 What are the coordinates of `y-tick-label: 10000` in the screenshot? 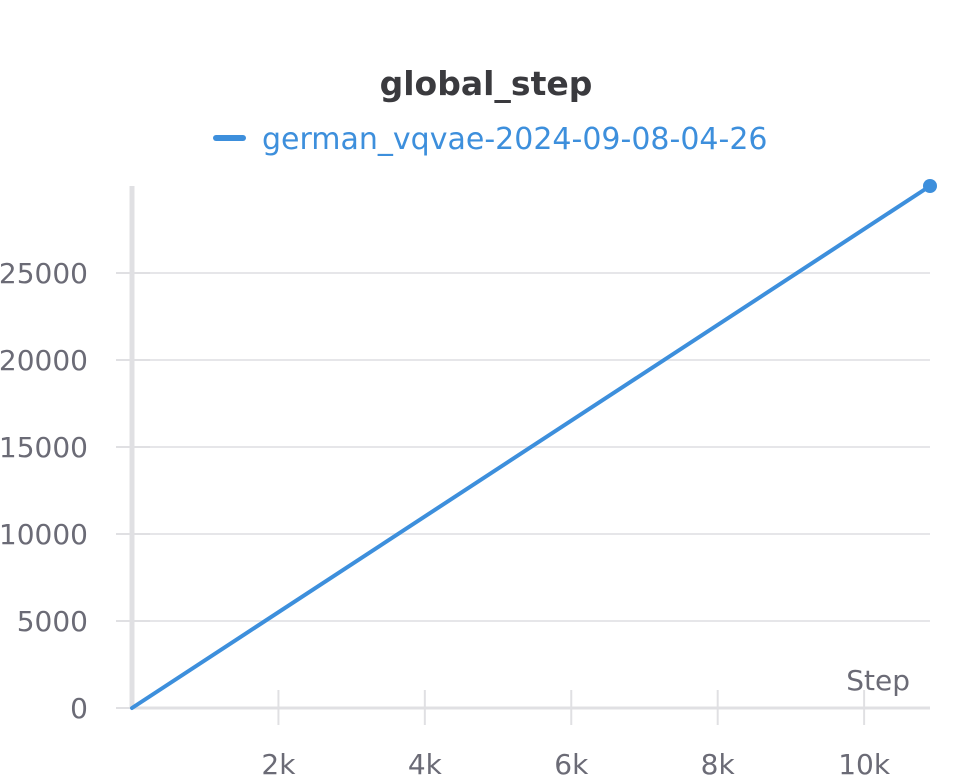 It's located at (44, 534).